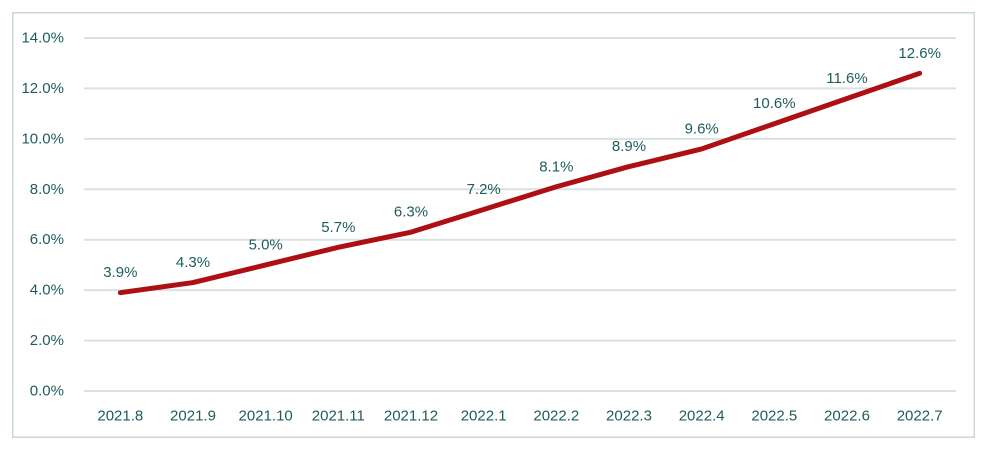  What do you see at coordinates (120, 272) in the screenshot?
I see `data-label: 3.9%` at bounding box center [120, 272].